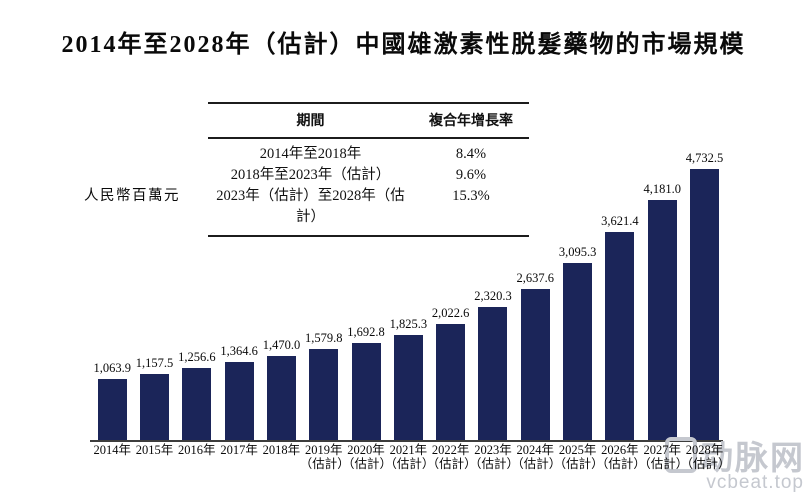  What do you see at coordinates (536, 457) in the screenshot?
I see `x-tick-label: 2024年 （估計）` at bounding box center [536, 457].